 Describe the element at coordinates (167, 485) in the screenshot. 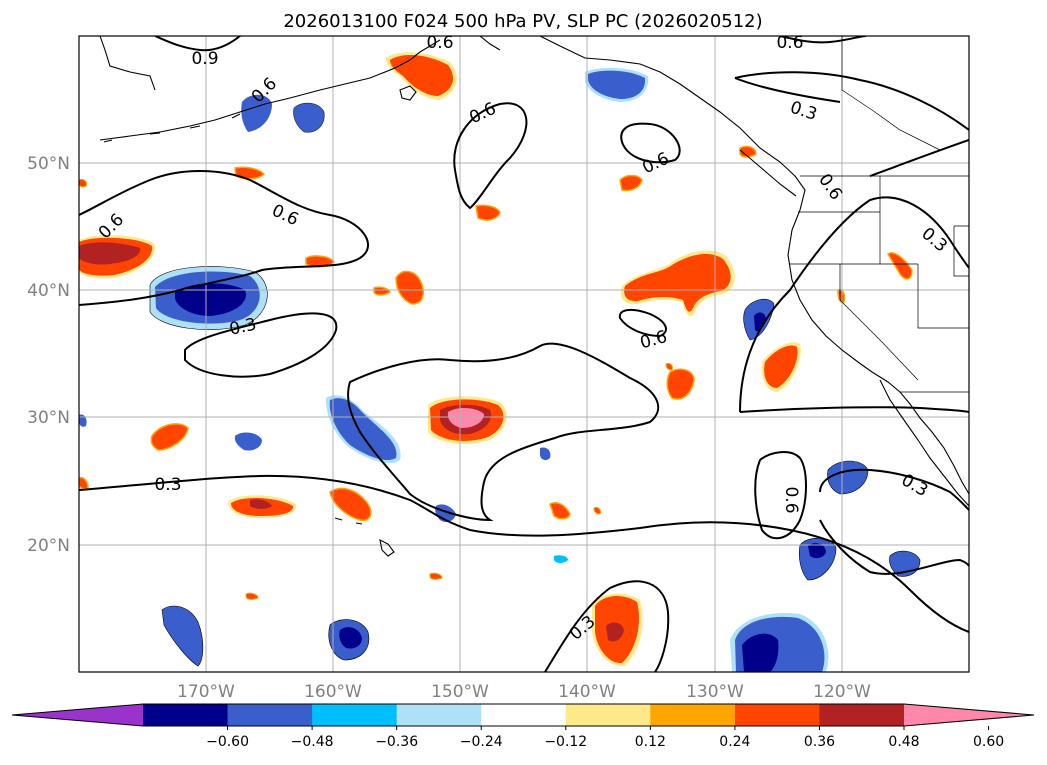

I see `contour-label: 0.3` at that location.